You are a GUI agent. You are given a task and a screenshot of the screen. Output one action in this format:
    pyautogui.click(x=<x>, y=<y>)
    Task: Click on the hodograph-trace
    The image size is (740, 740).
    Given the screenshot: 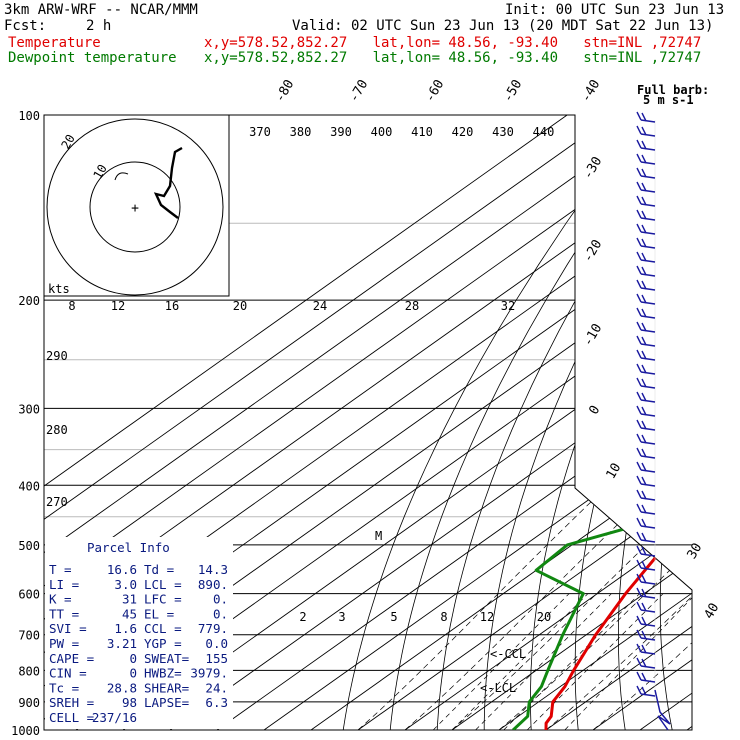 What is the action you would take?
    pyautogui.click(x=168, y=182)
    